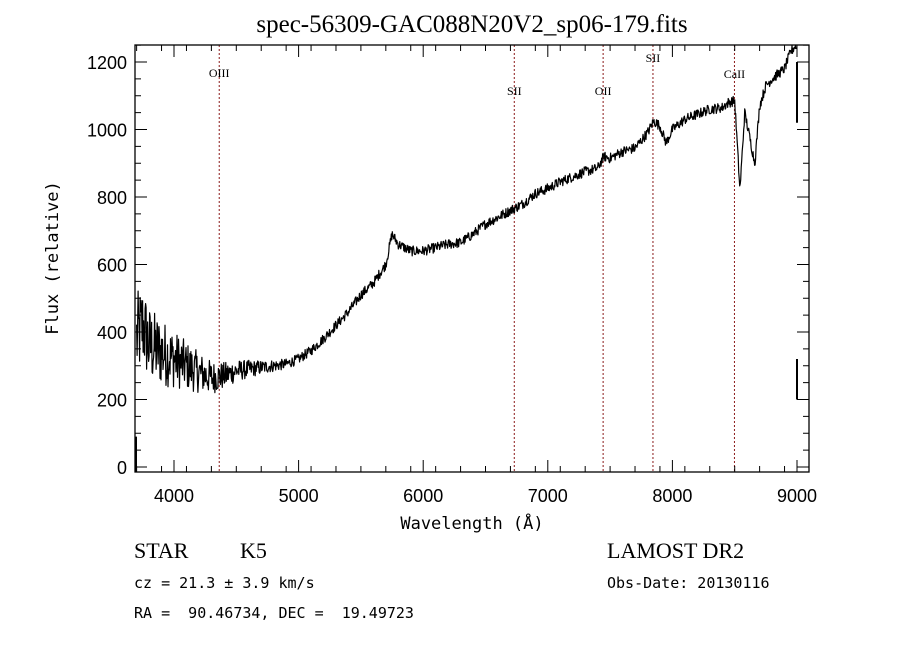 This screenshot has height=649, width=900. Describe the element at coordinates (112, 266) in the screenshot. I see `y-tick-label: 600` at that location.